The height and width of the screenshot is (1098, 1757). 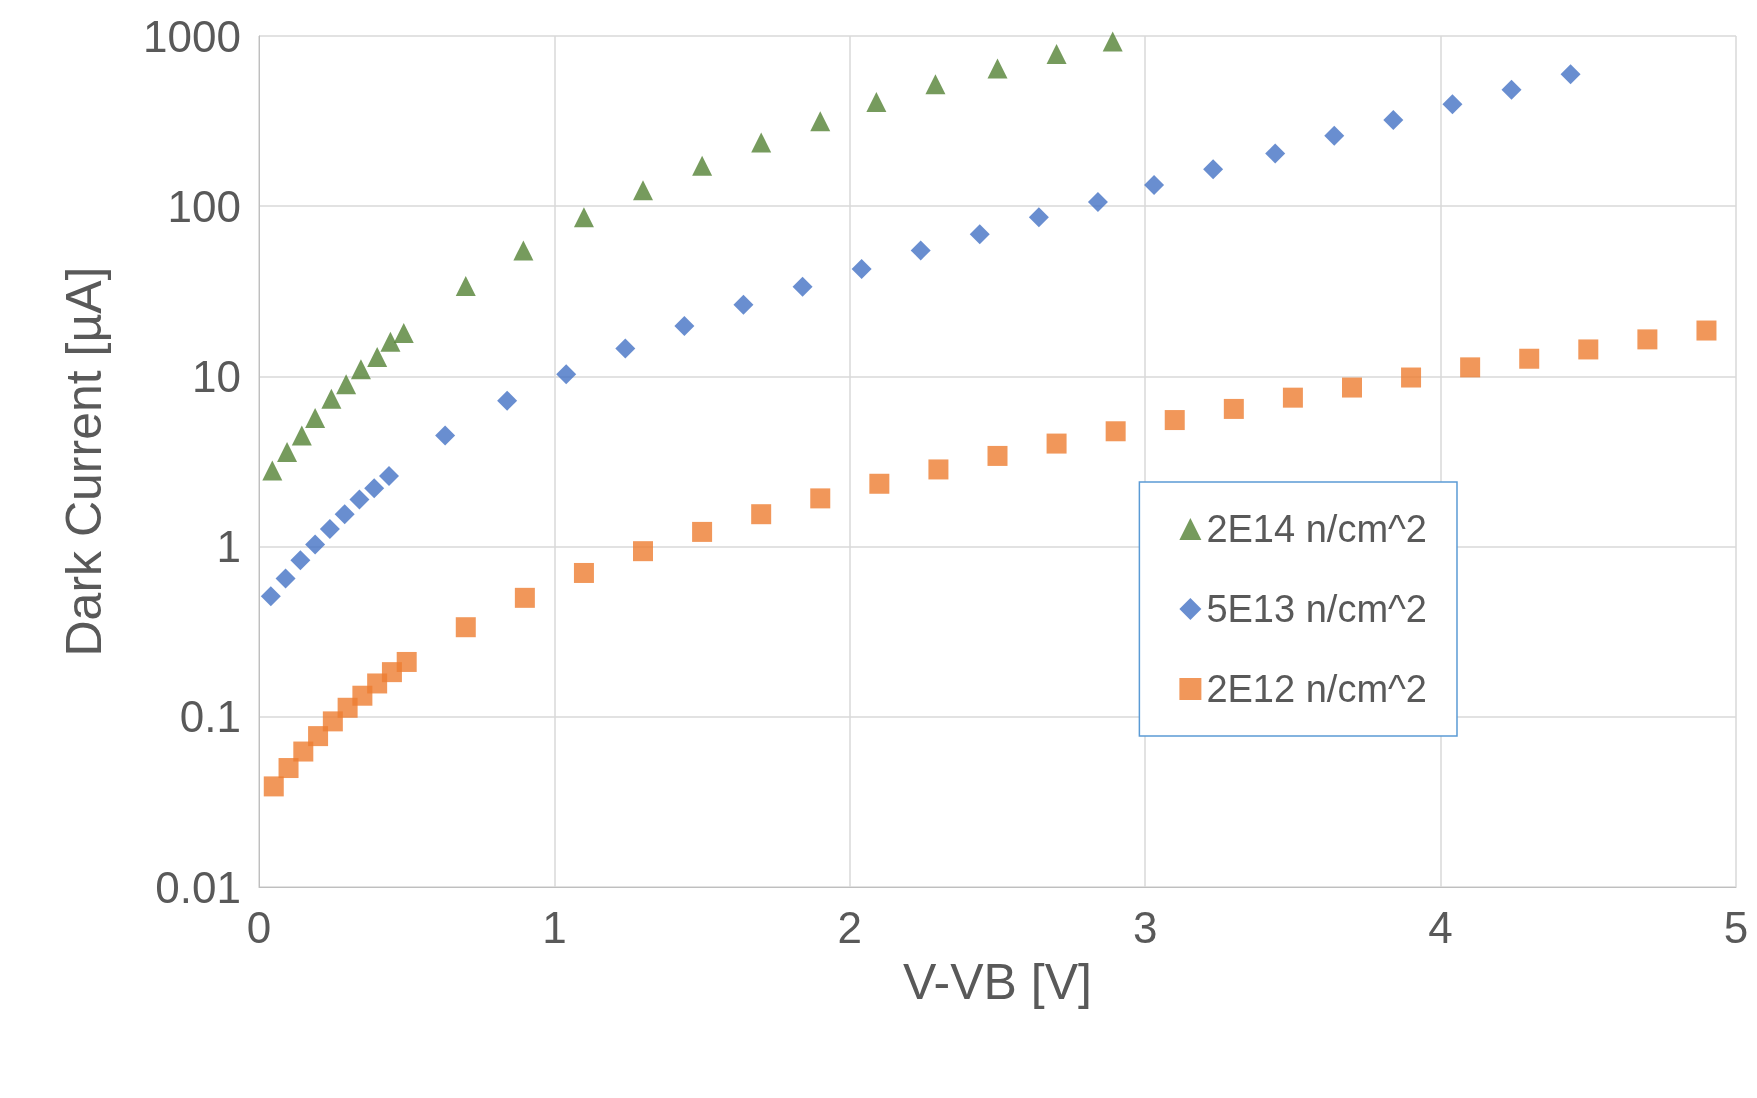 What do you see at coordinates (850, 927) in the screenshot?
I see `x-tick-label: 2` at bounding box center [850, 927].